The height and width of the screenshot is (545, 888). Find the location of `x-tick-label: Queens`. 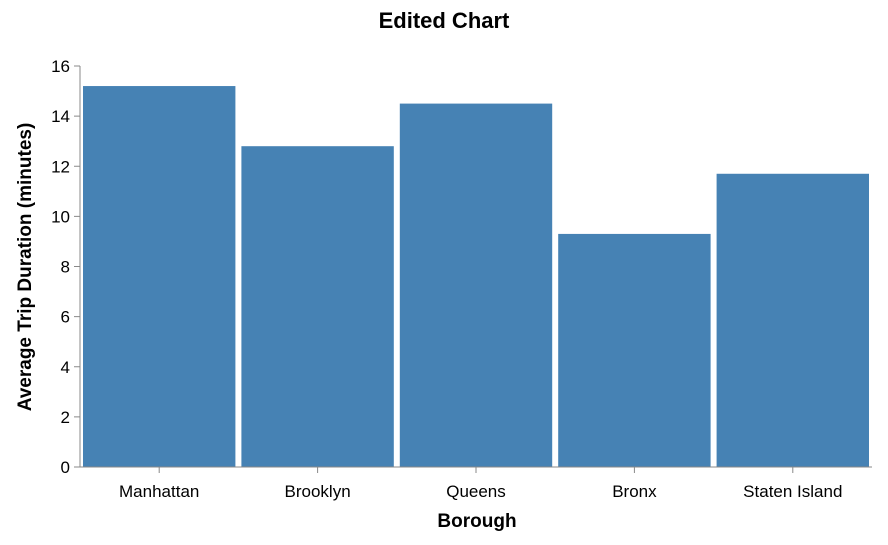

x-tick-label: Queens is located at coordinates (476, 491).